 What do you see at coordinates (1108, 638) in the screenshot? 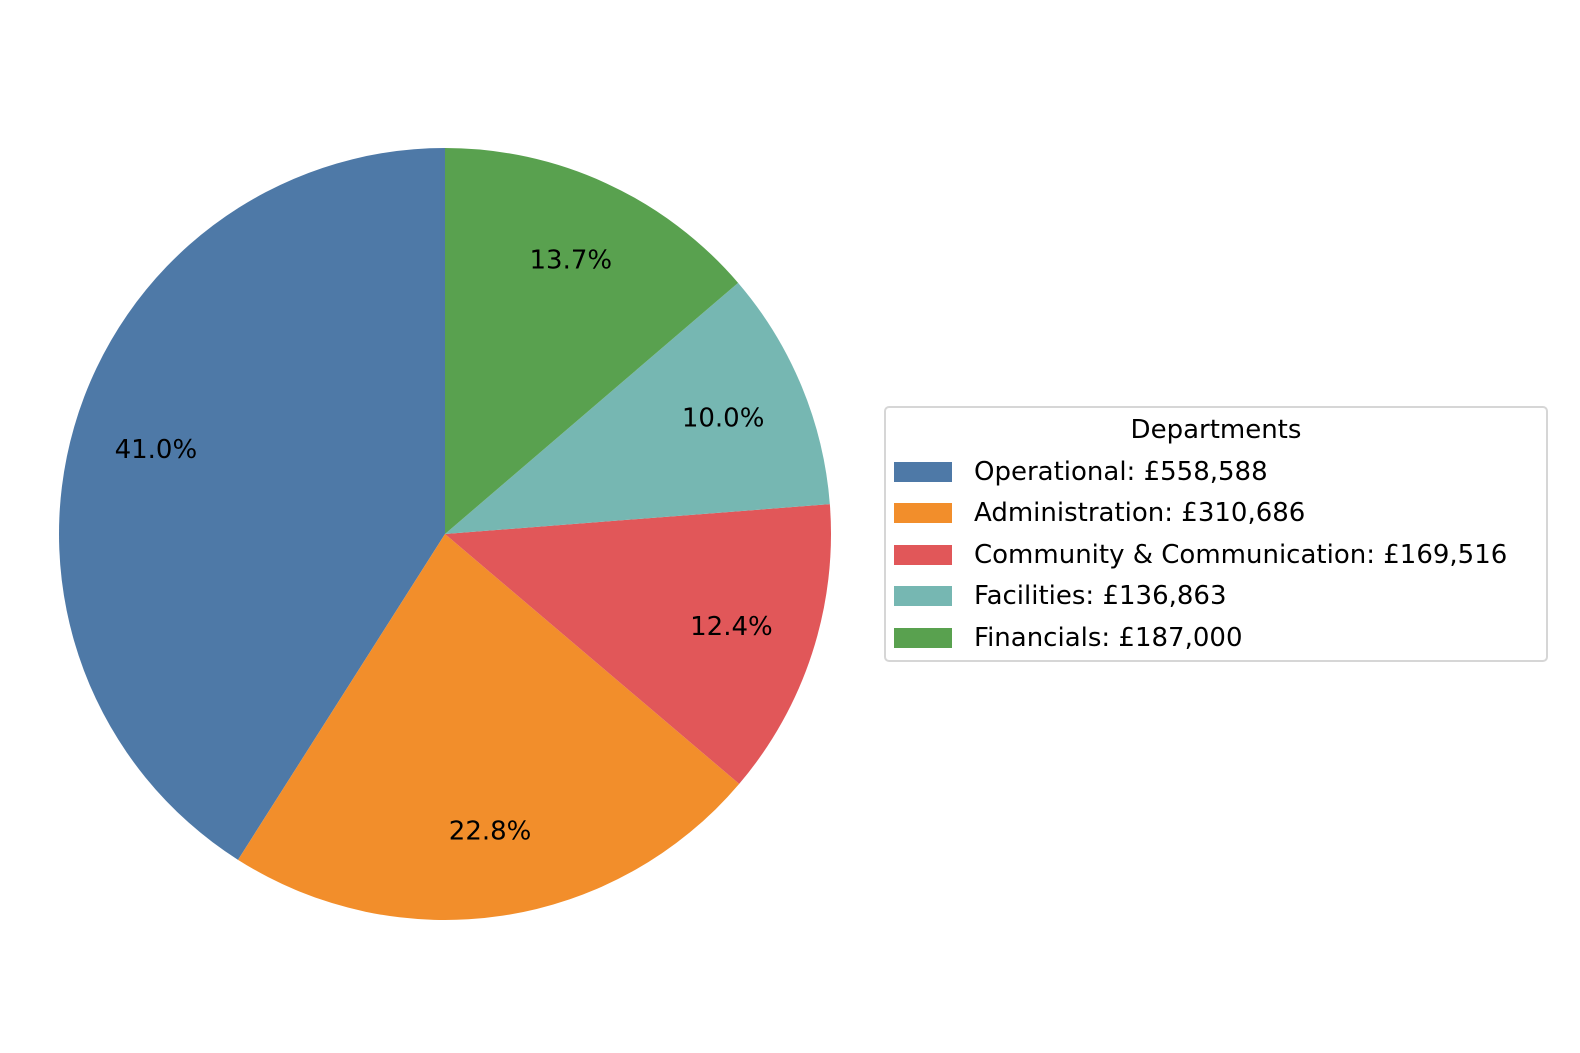
I see `legend-label: Financials: £187,000` at bounding box center [1108, 638].